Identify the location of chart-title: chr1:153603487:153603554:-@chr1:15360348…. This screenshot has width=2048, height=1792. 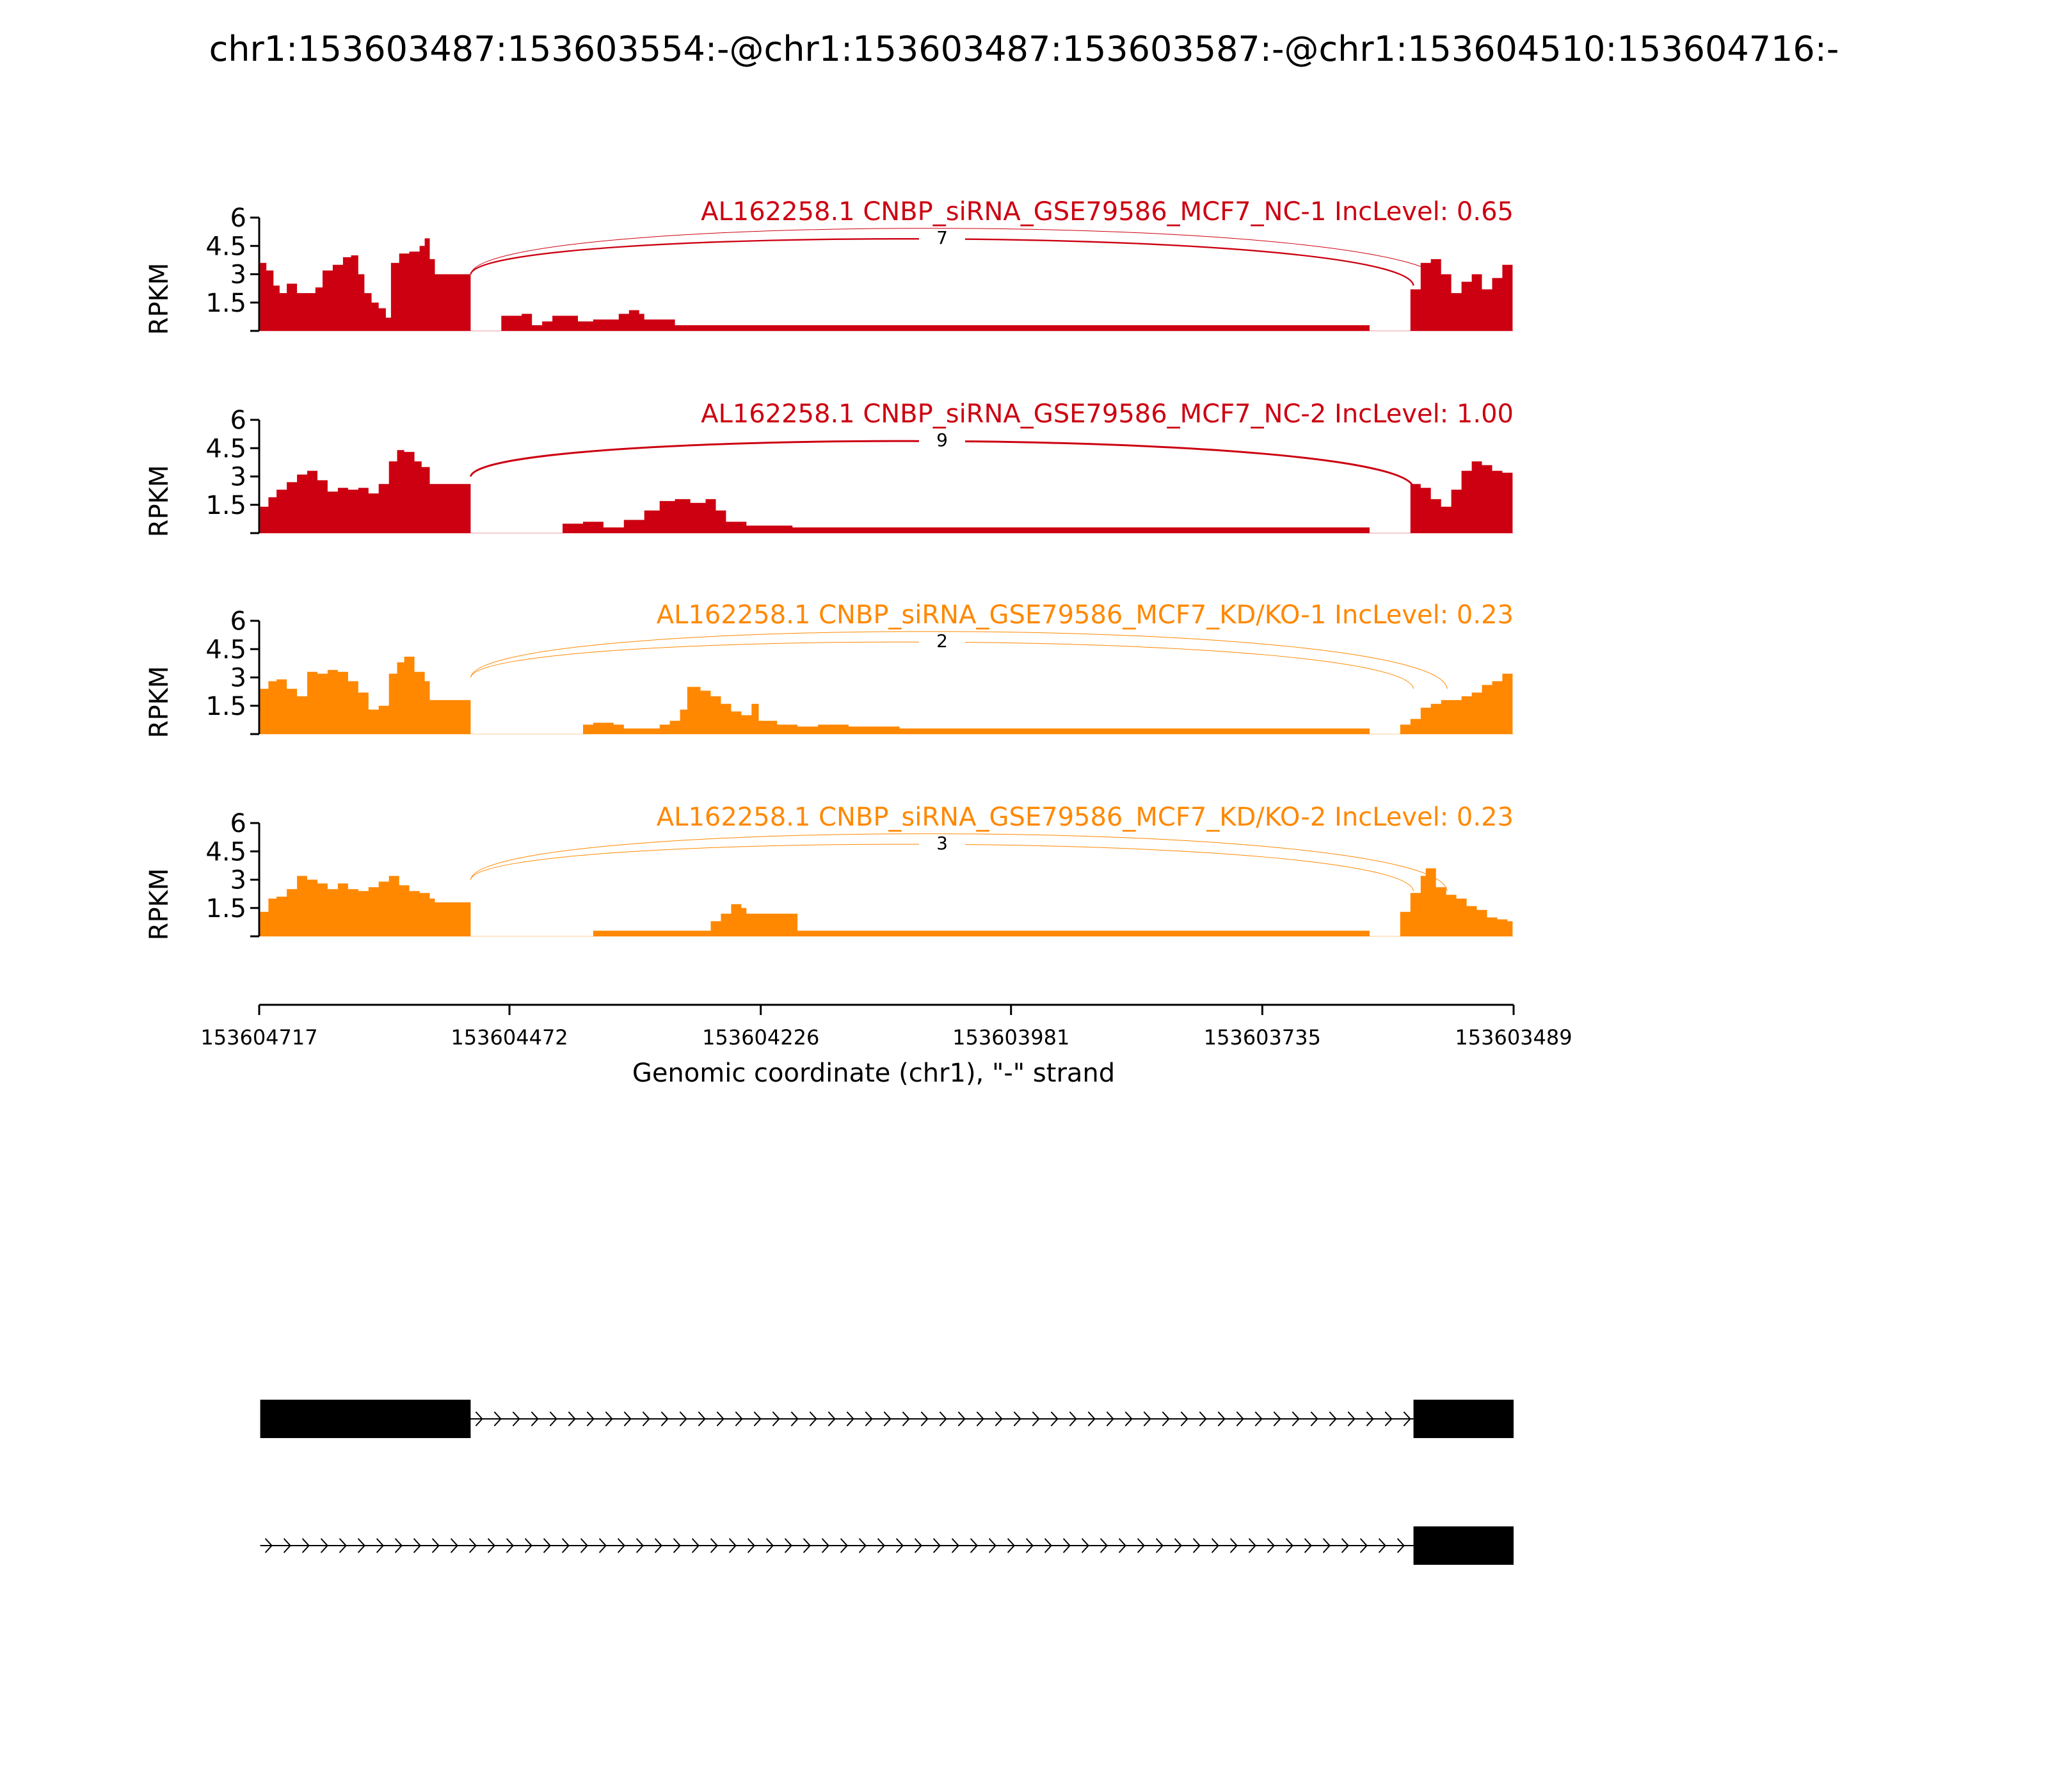
(1024, 49).